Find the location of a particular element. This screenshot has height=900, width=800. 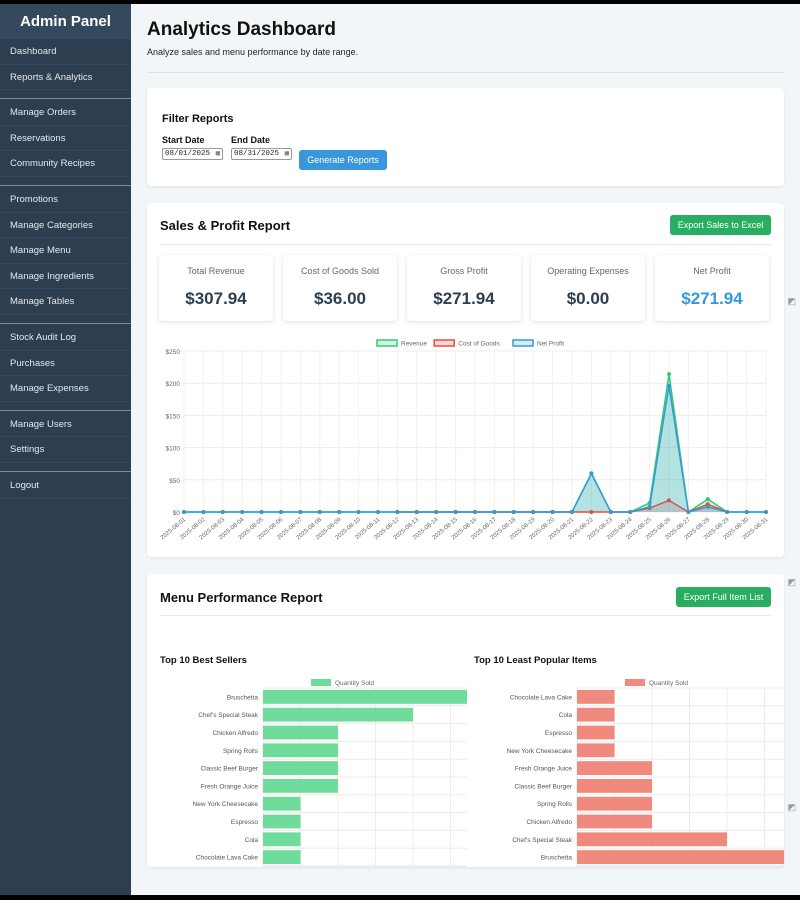

sidebar-item-promotions: Promotions is located at coordinates (65, 200).